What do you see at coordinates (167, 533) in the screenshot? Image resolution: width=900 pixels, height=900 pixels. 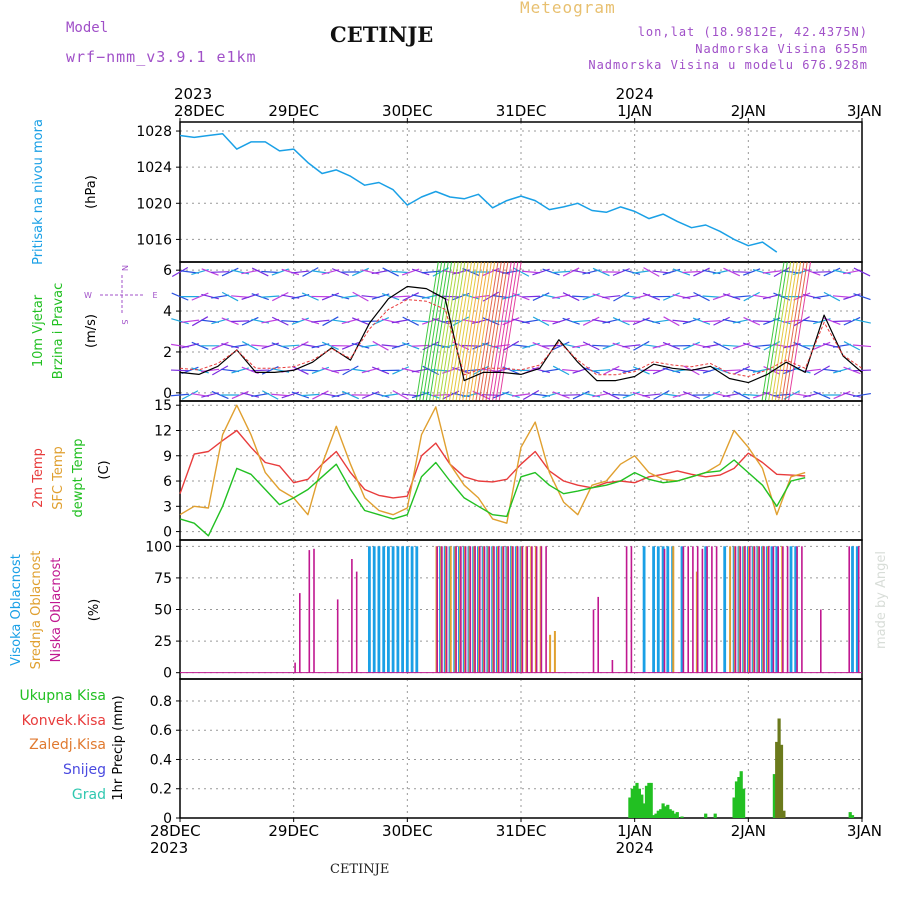 I see `temperature-tick-label: 0` at bounding box center [167, 533].